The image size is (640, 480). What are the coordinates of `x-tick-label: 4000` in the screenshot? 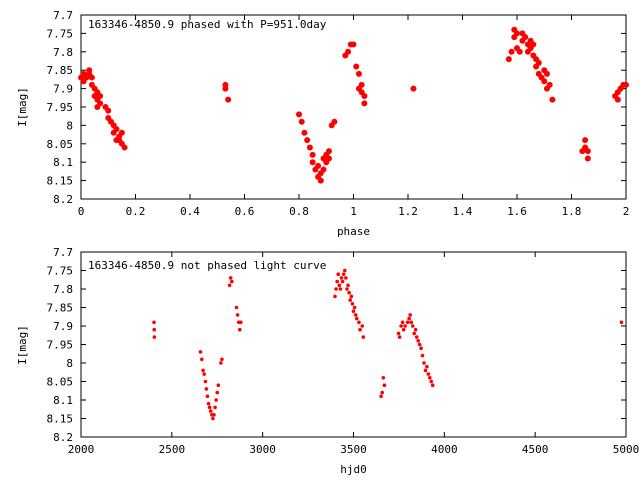 It's located at (444, 449).